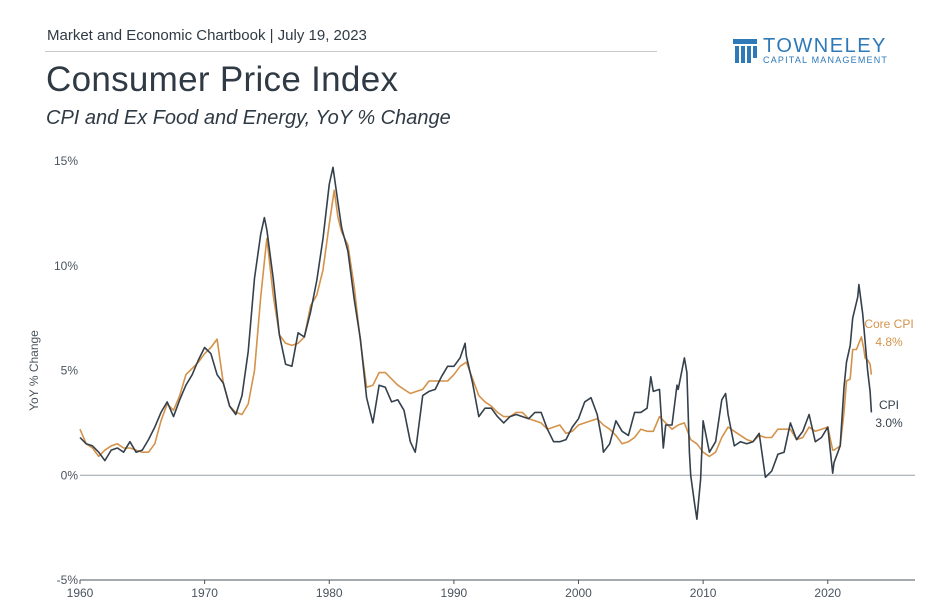 The image size is (934, 611). I want to click on x-tick-label: 1980, so click(329, 593).